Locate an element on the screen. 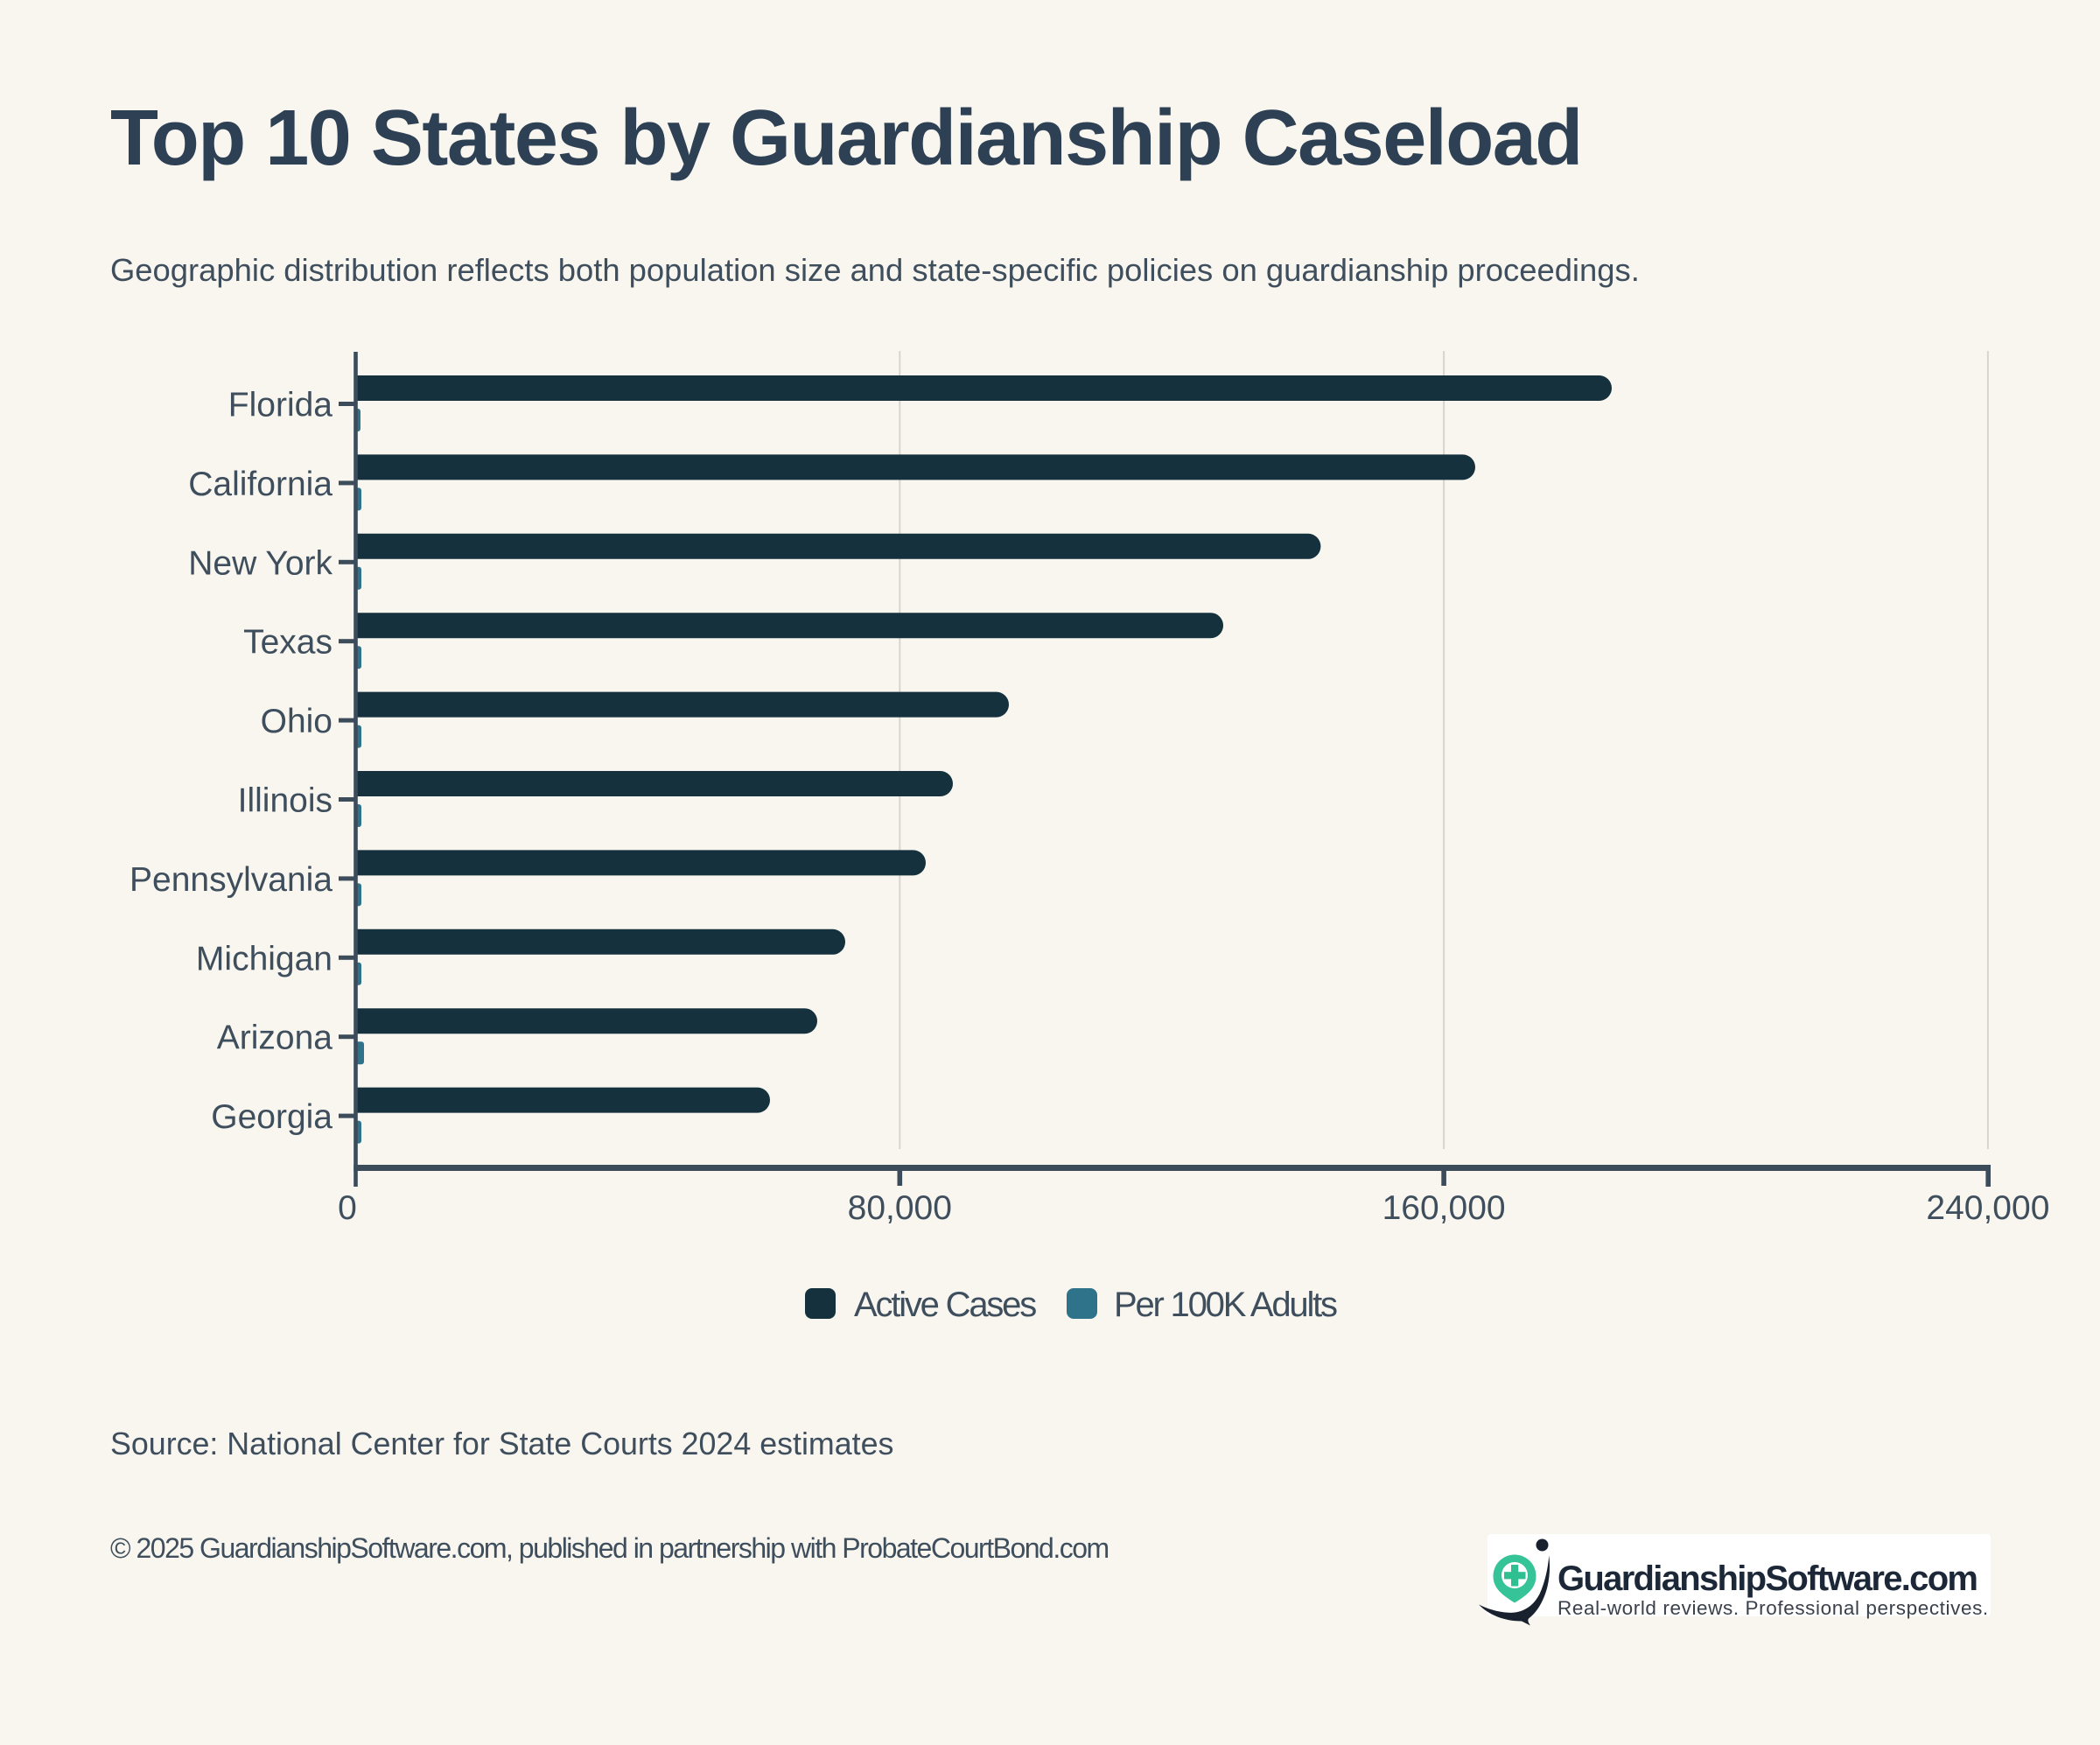 Image resolution: width=2100 pixels, height=1745 pixels. svg-text: Per 100K Adults is located at coordinates (1225, 1305).